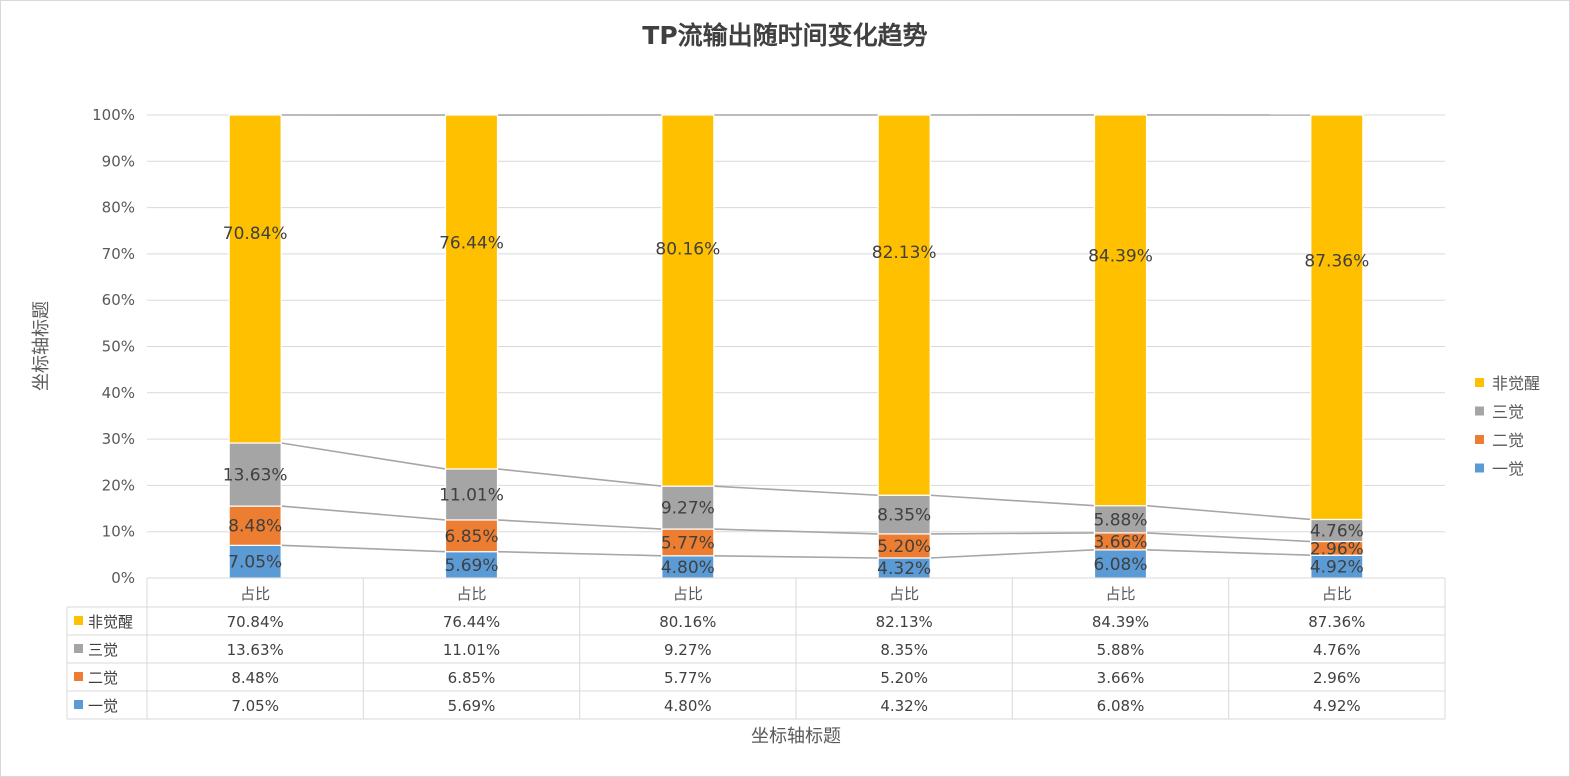 Image resolution: width=1570 pixels, height=777 pixels. I want to click on data-label: 70.84%, so click(255, 234).